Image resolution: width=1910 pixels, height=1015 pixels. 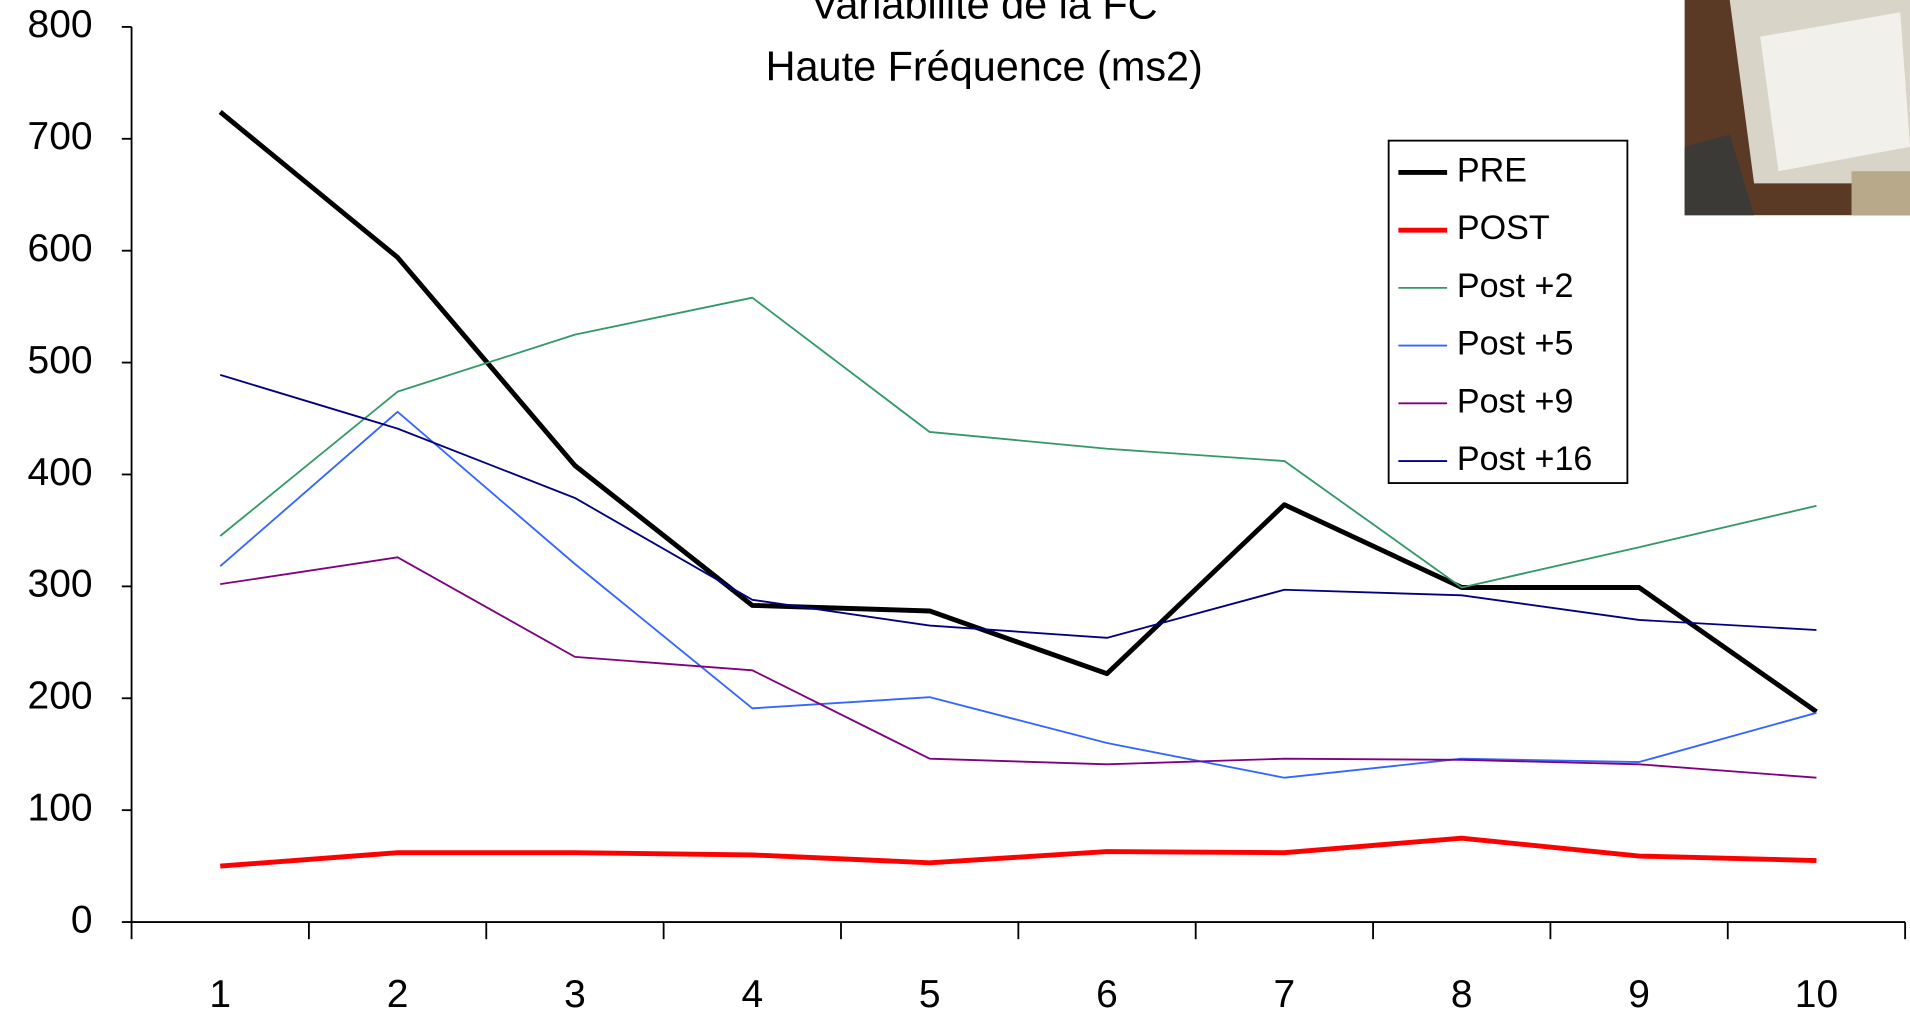 What do you see at coordinates (60, 472) in the screenshot?
I see `y-tick-label: 400` at bounding box center [60, 472].